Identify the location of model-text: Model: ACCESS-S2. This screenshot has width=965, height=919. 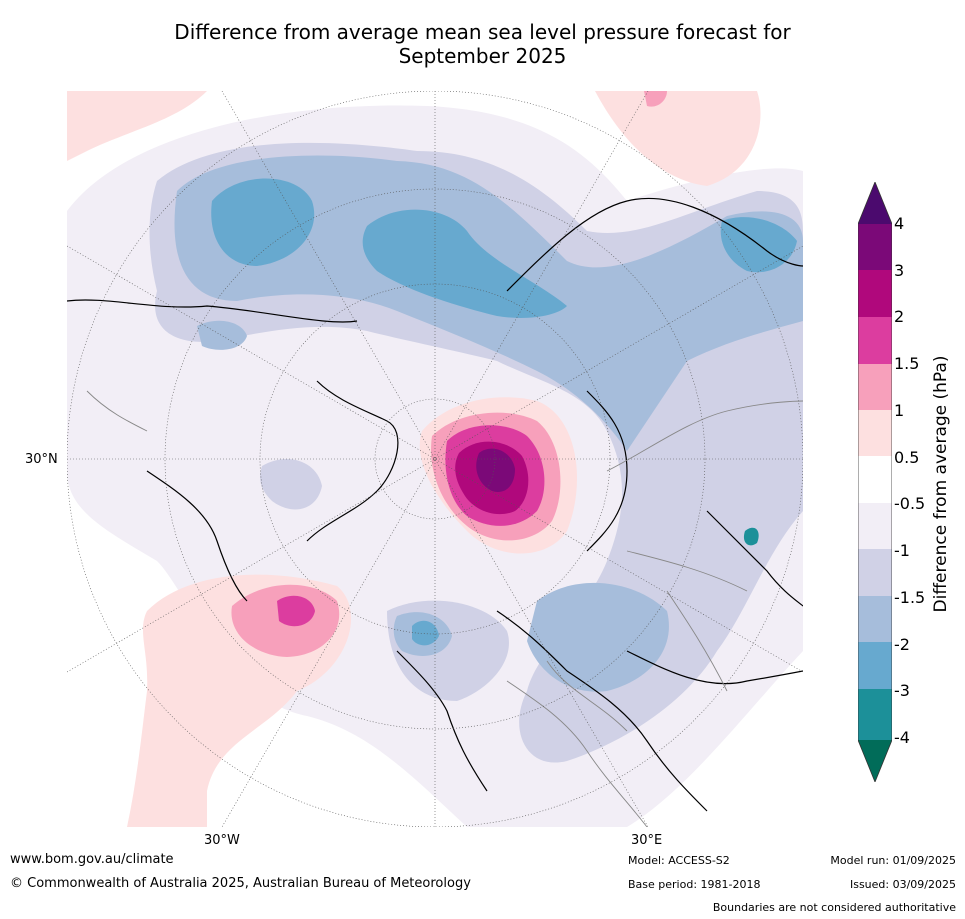
(679, 860).